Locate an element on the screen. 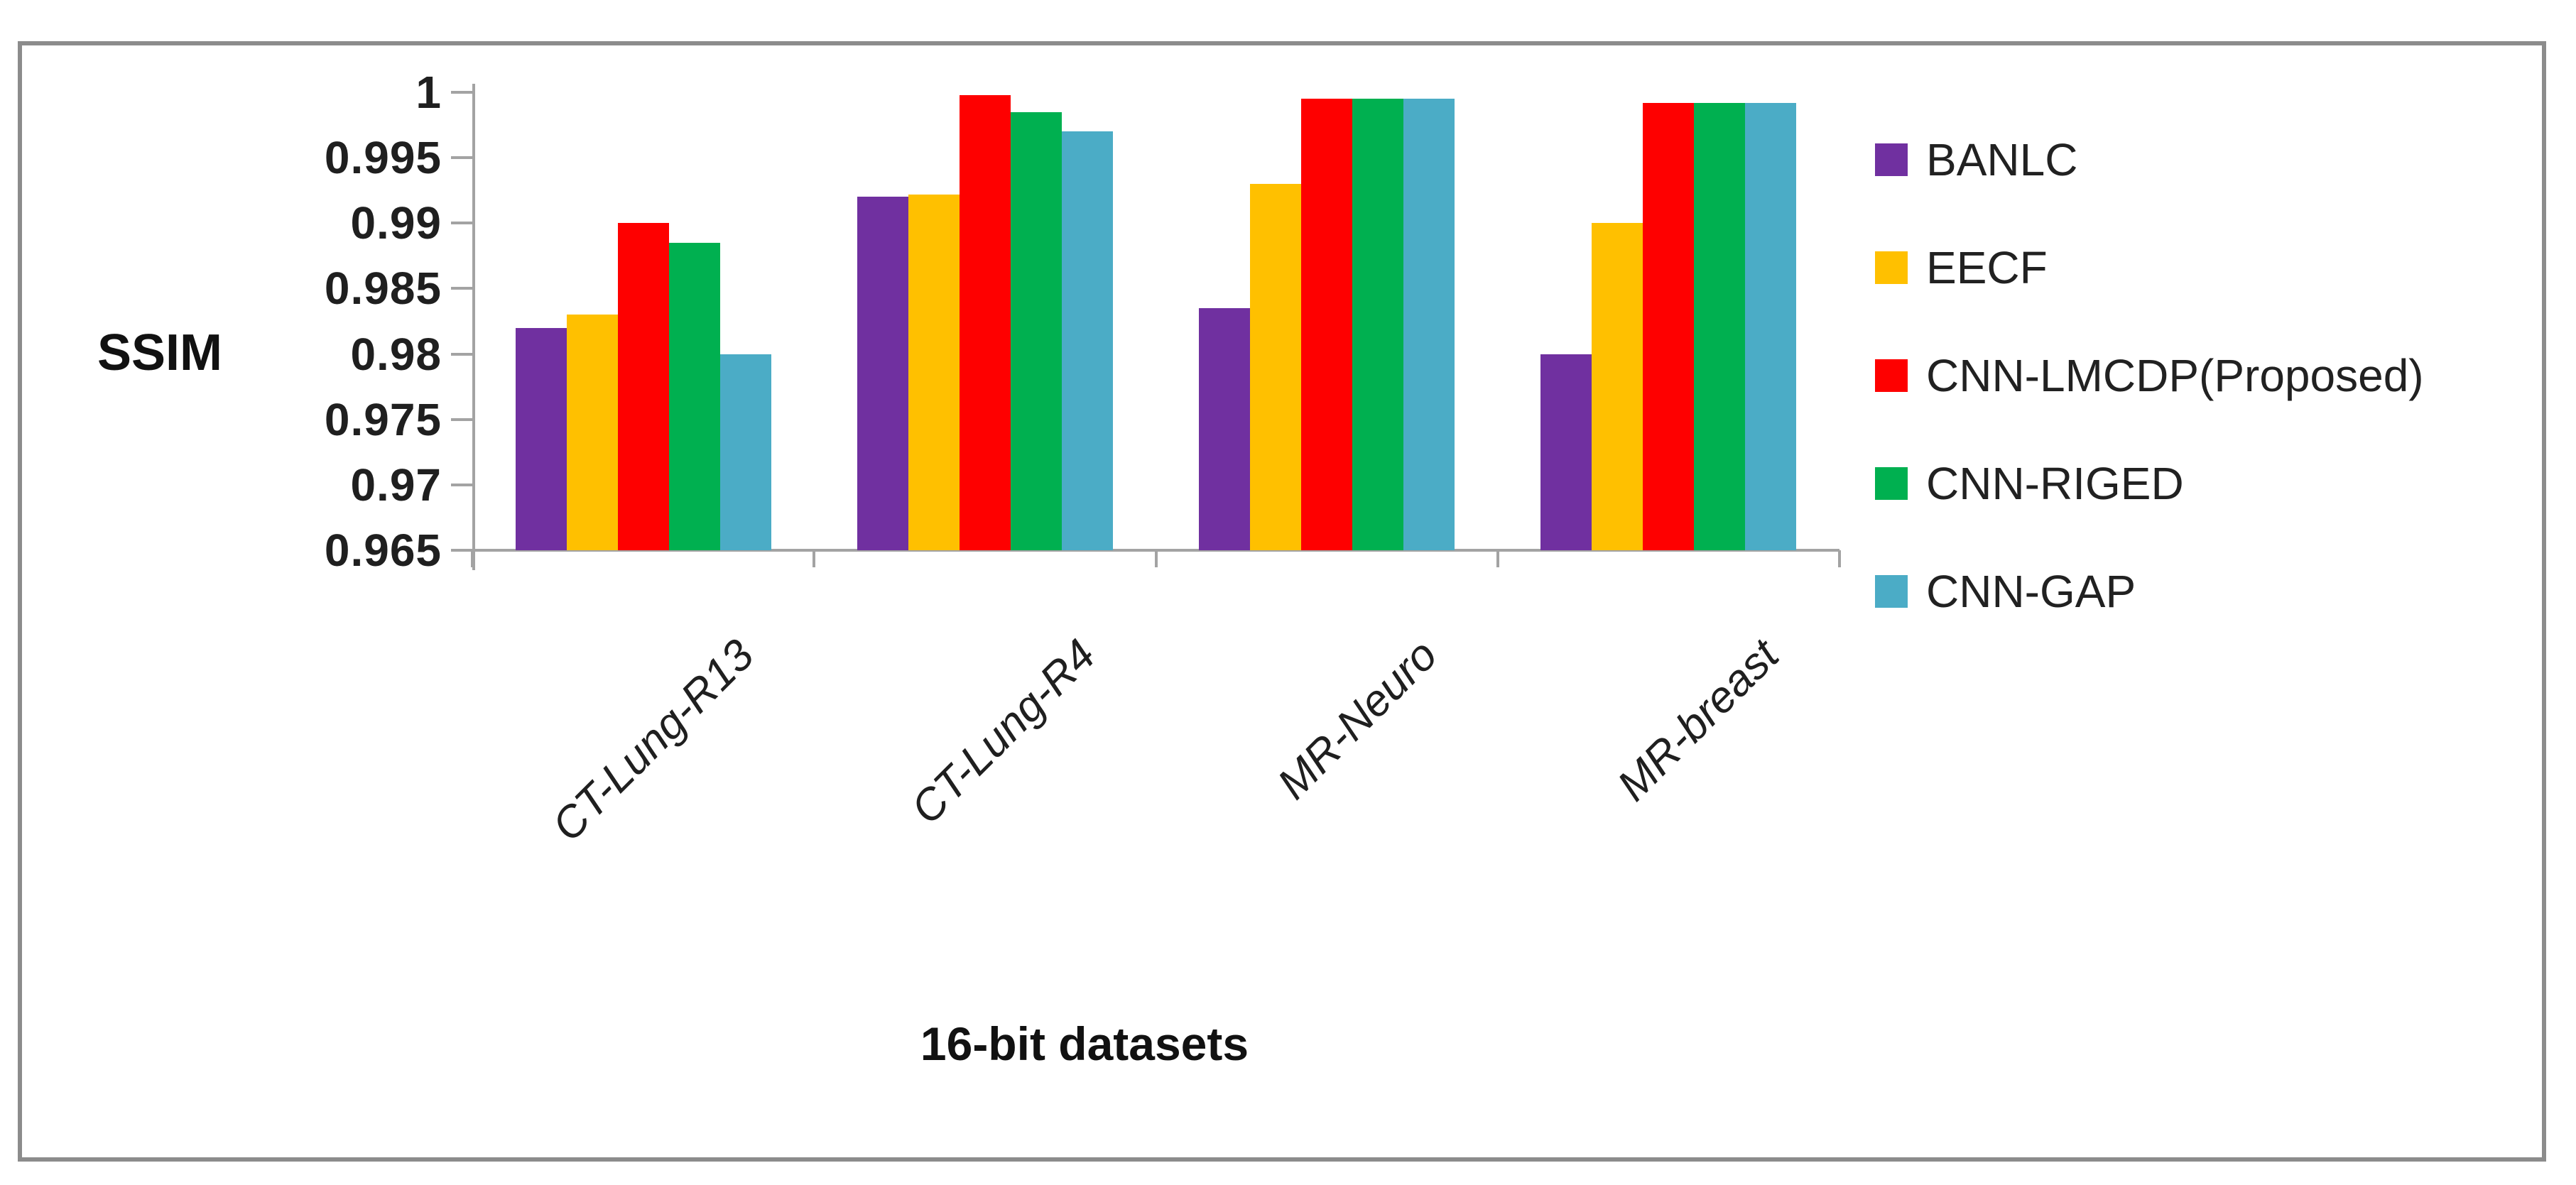 The width and height of the screenshot is (2576, 1185). legend-item: CNN-LMCDP(Proposed) is located at coordinates (2149, 376).